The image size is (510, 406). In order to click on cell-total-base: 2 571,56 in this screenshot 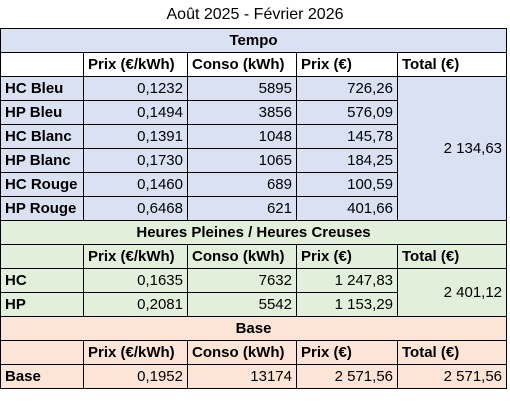, I will do `click(452, 376)`.